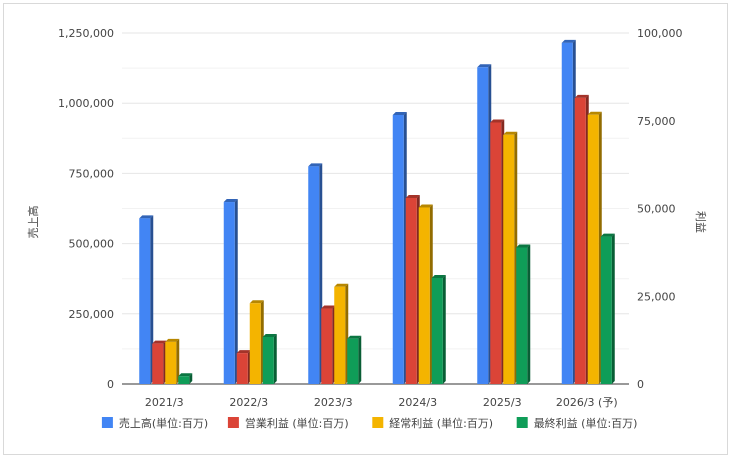  What do you see at coordinates (333, 402) in the screenshot?
I see `x-tick-label: 2023/3` at bounding box center [333, 402].